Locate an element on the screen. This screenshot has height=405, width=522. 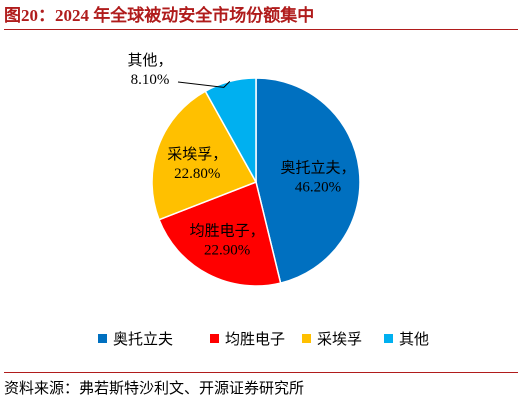
legend-label: 采埃孚 is located at coordinates (339, 339).